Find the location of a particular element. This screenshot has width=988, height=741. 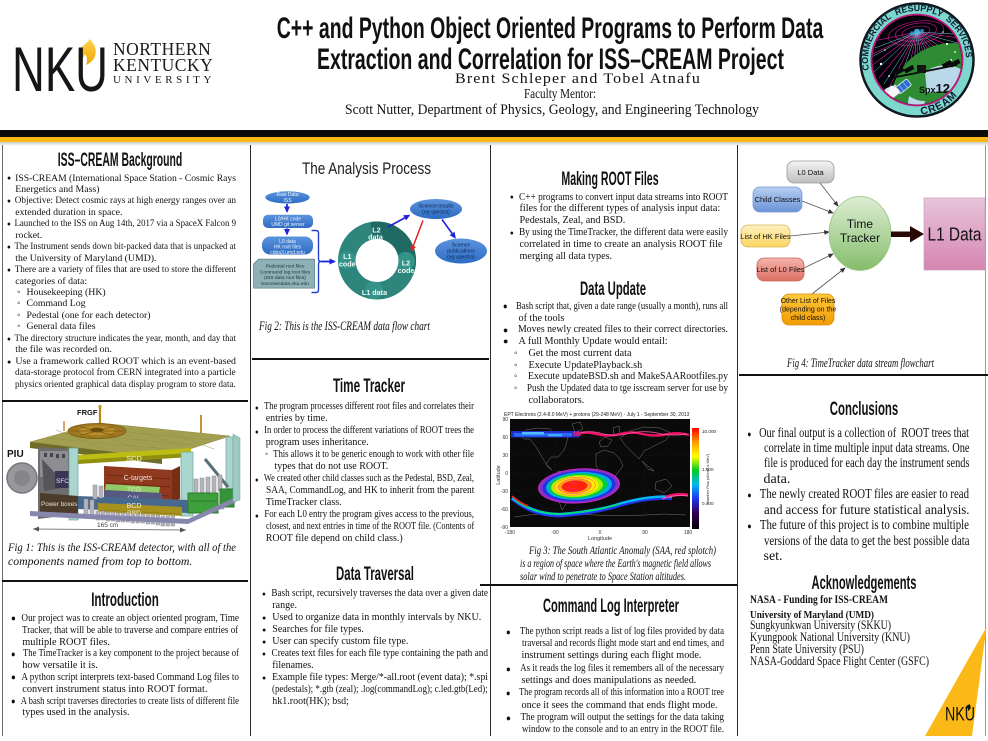

svg-text: -30 is located at coordinates (504, 492).